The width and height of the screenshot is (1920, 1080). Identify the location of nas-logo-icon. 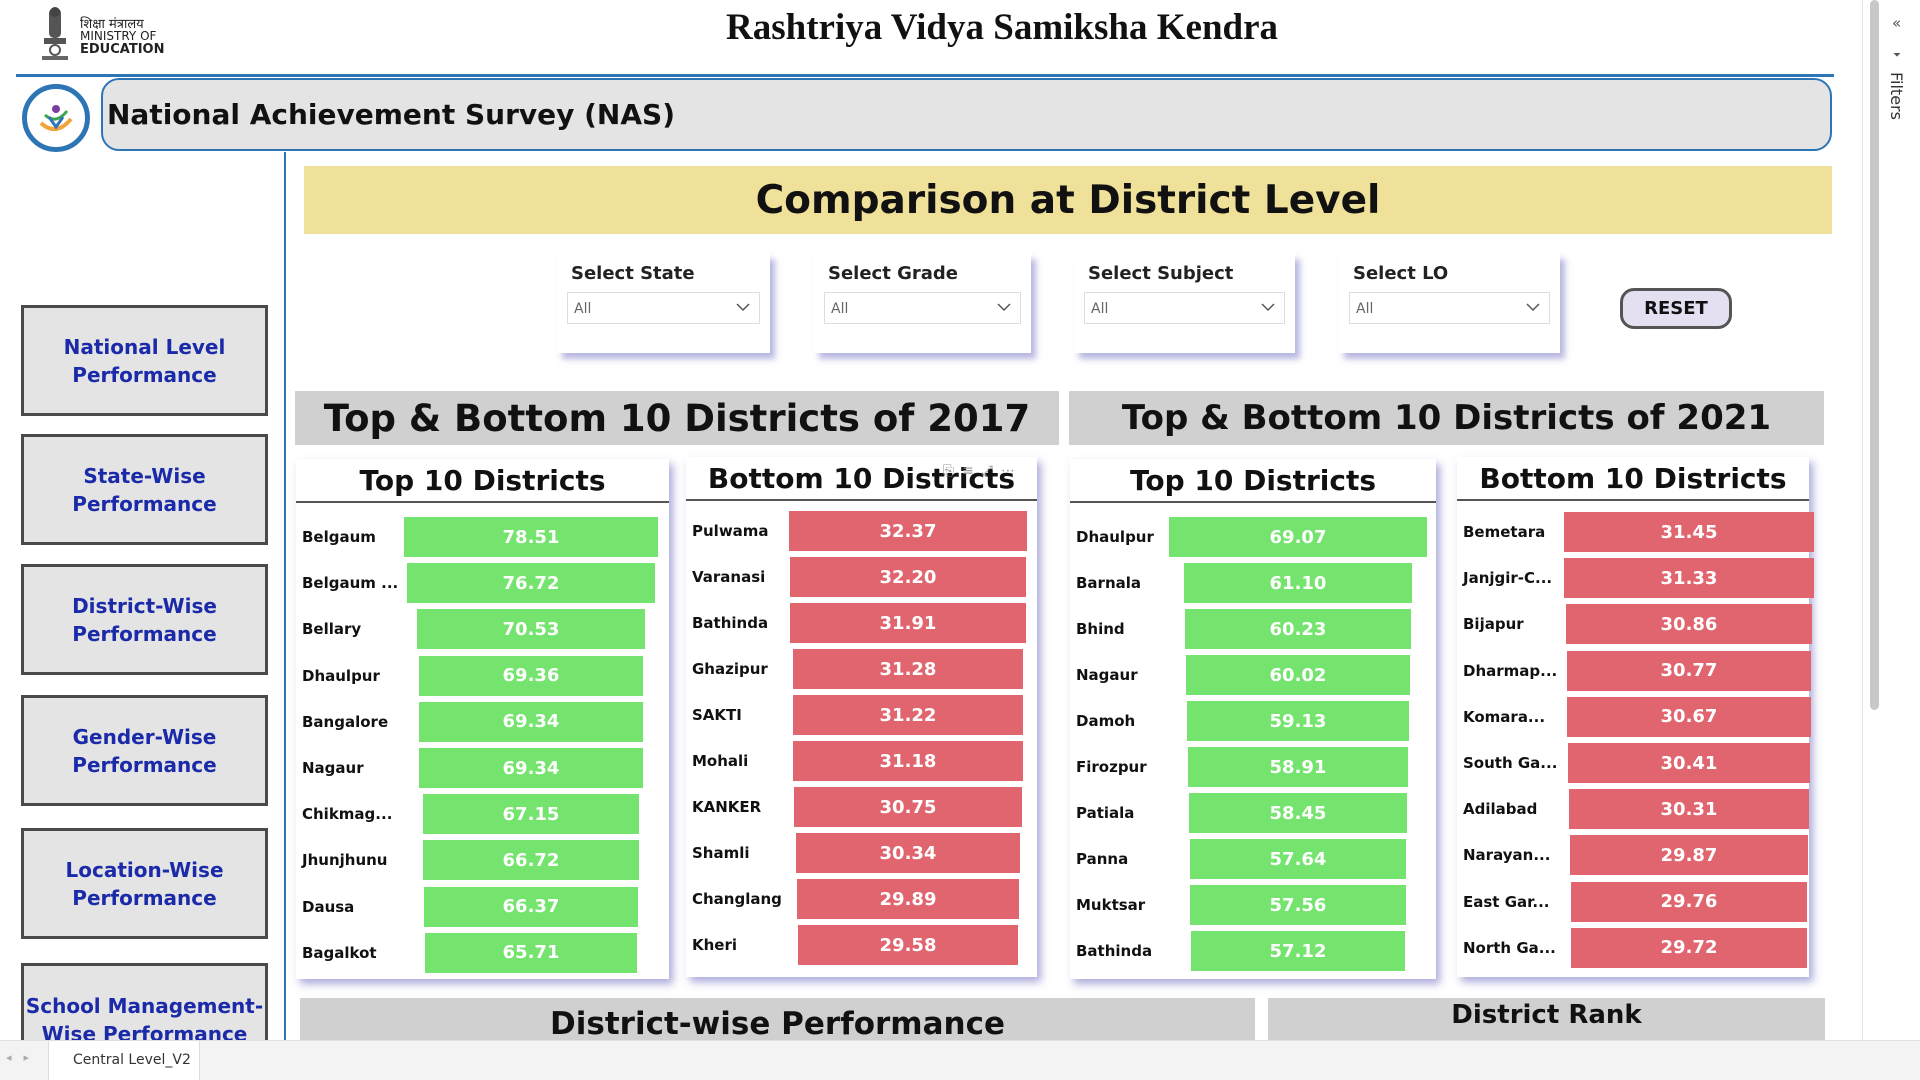
(56, 118).